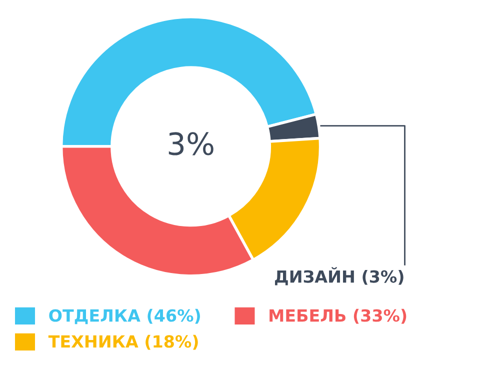 The image size is (477, 366). I want to click on slice-label: ДИЗАЙН (3%), so click(339, 276).